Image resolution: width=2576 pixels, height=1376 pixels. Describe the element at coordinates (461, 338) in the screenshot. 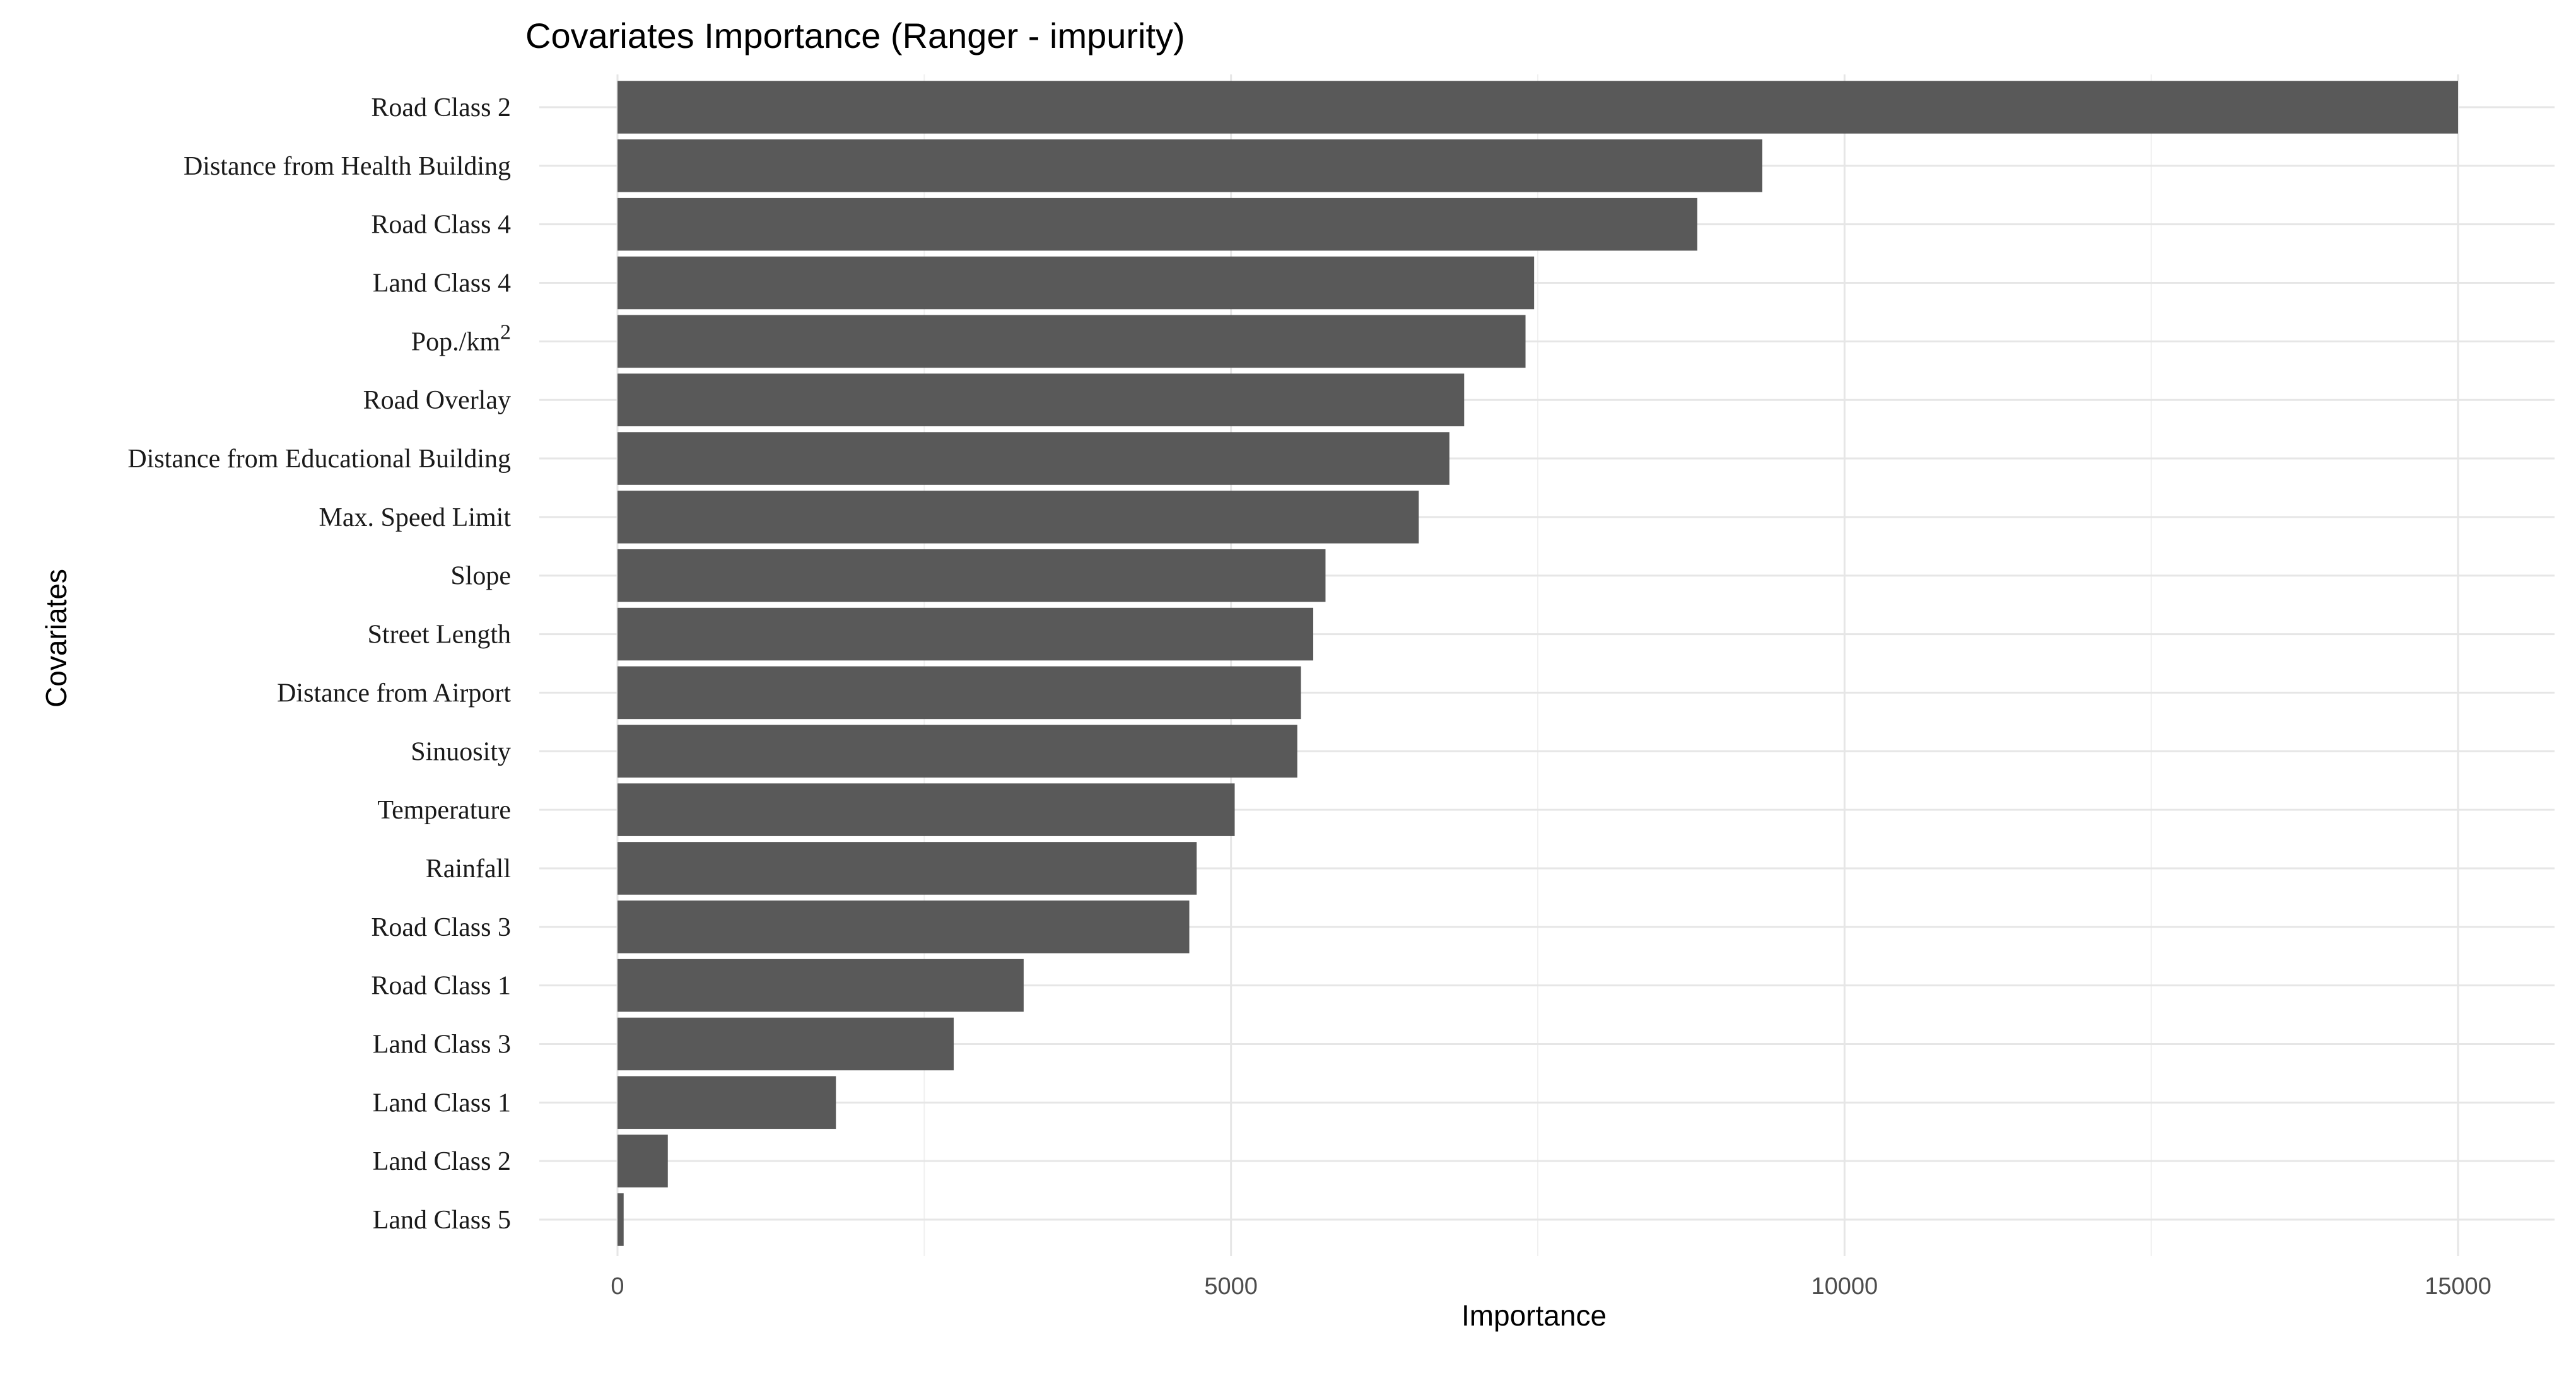

I see `y-tick-label: Pop./km2` at that location.